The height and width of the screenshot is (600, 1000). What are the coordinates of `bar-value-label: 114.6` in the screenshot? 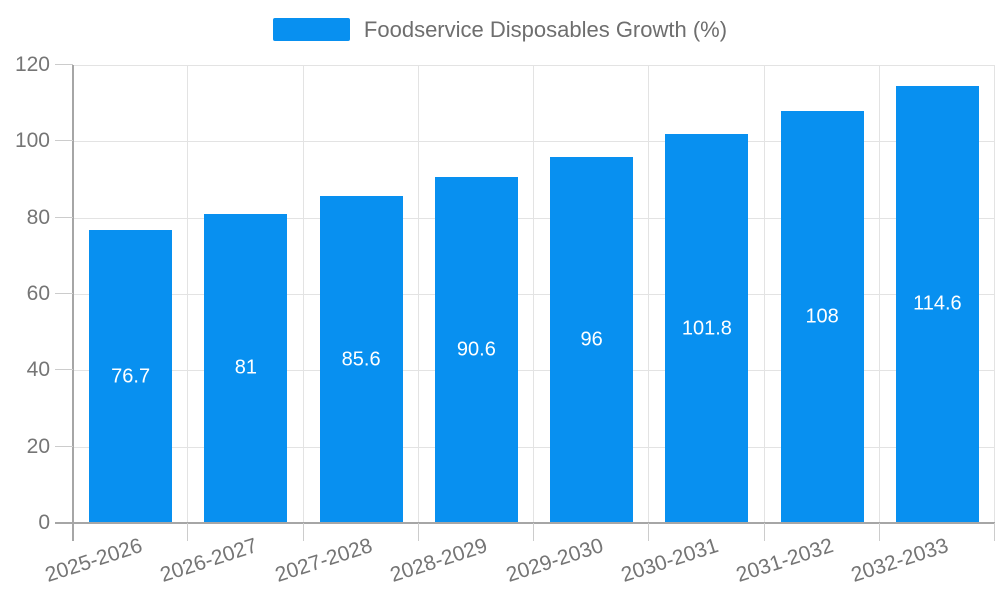 It's located at (937, 303).